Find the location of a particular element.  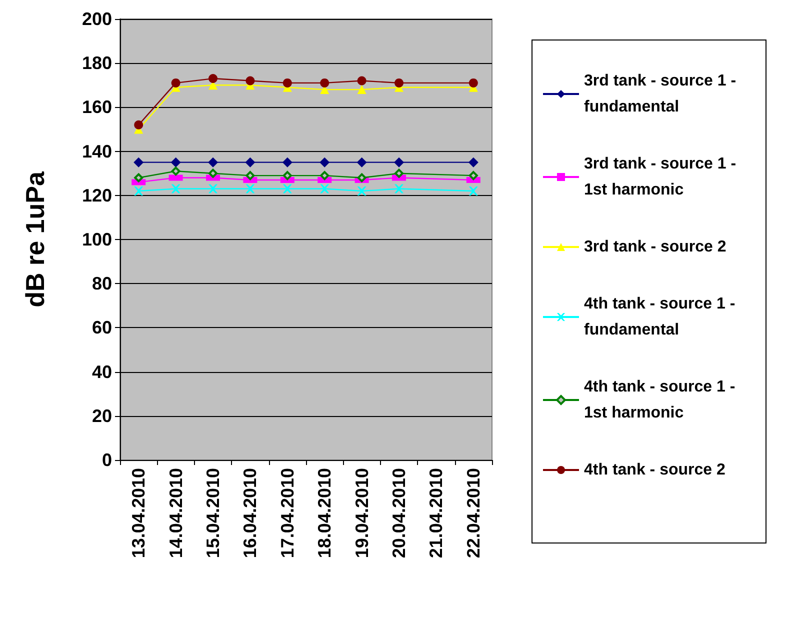

y-tick-label: 100 is located at coordinates (97, 240).